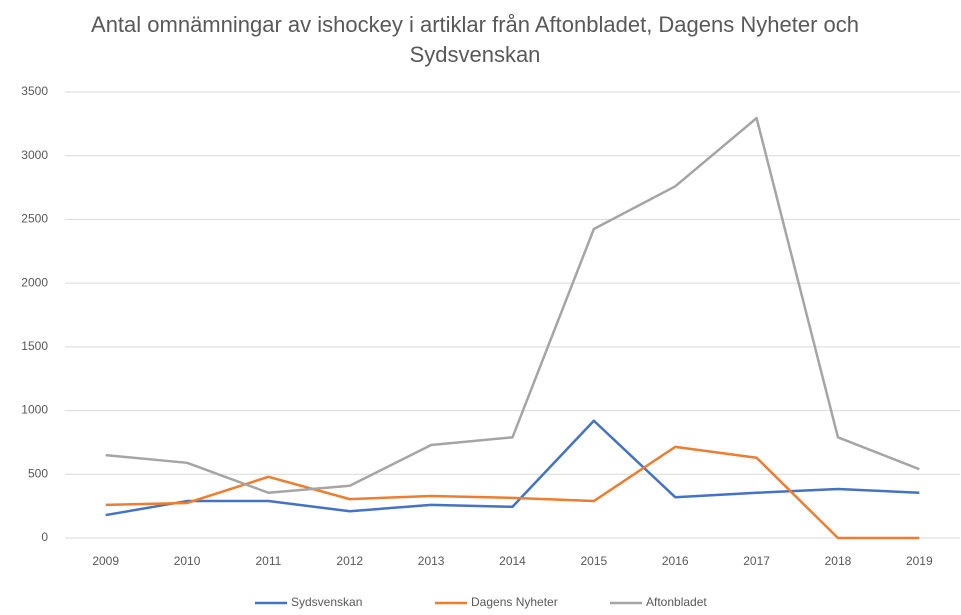  Describe the element at coordinates (838, 561) in the screenshot. I see `x-tick-label: 2018` at that location.